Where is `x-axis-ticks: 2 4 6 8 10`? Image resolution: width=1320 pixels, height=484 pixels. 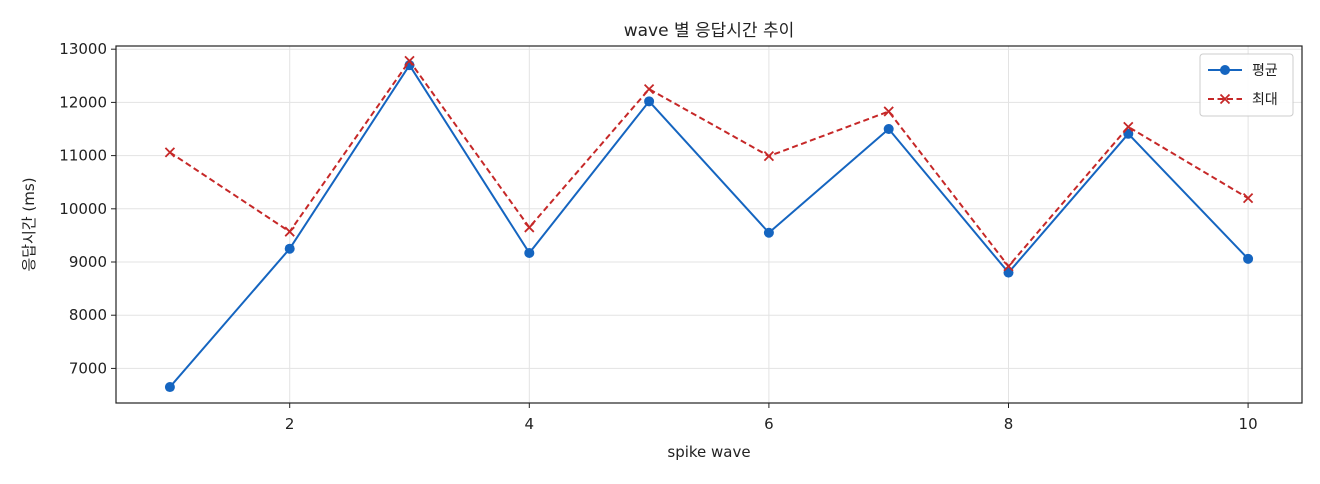
x-axis-ticks: 2 4 6 8 10 is located at coordinates (771, 418).